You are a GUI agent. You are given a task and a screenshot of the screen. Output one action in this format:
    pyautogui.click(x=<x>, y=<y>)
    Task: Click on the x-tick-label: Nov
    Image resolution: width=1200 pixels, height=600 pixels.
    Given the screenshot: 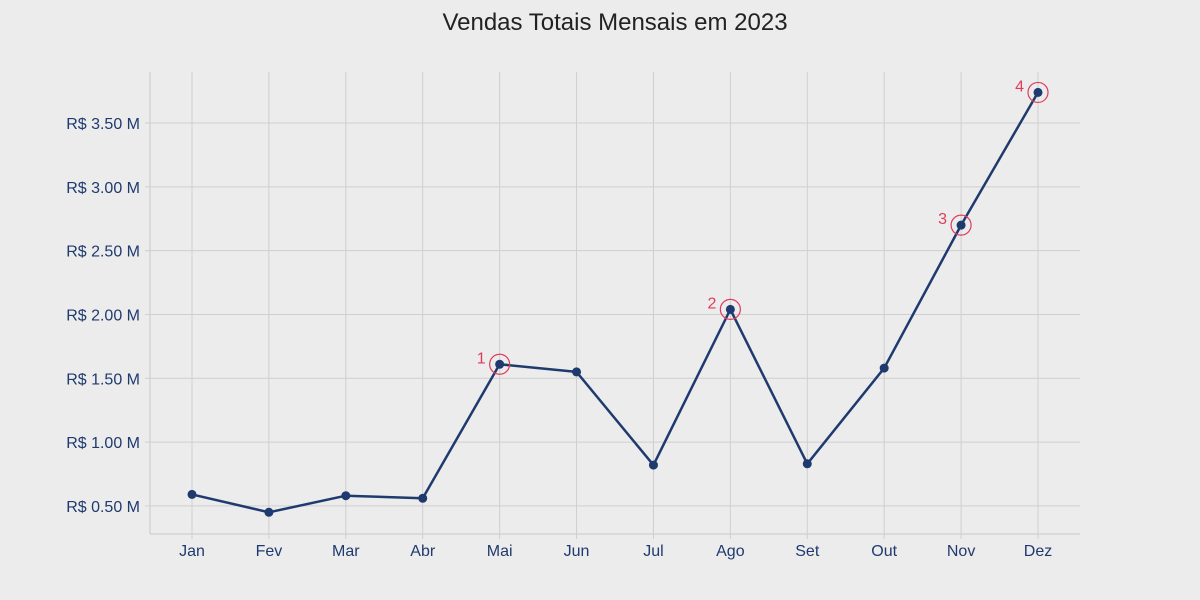 What is the action you would take?
    pyautogui.click(x=961, y=551)
    